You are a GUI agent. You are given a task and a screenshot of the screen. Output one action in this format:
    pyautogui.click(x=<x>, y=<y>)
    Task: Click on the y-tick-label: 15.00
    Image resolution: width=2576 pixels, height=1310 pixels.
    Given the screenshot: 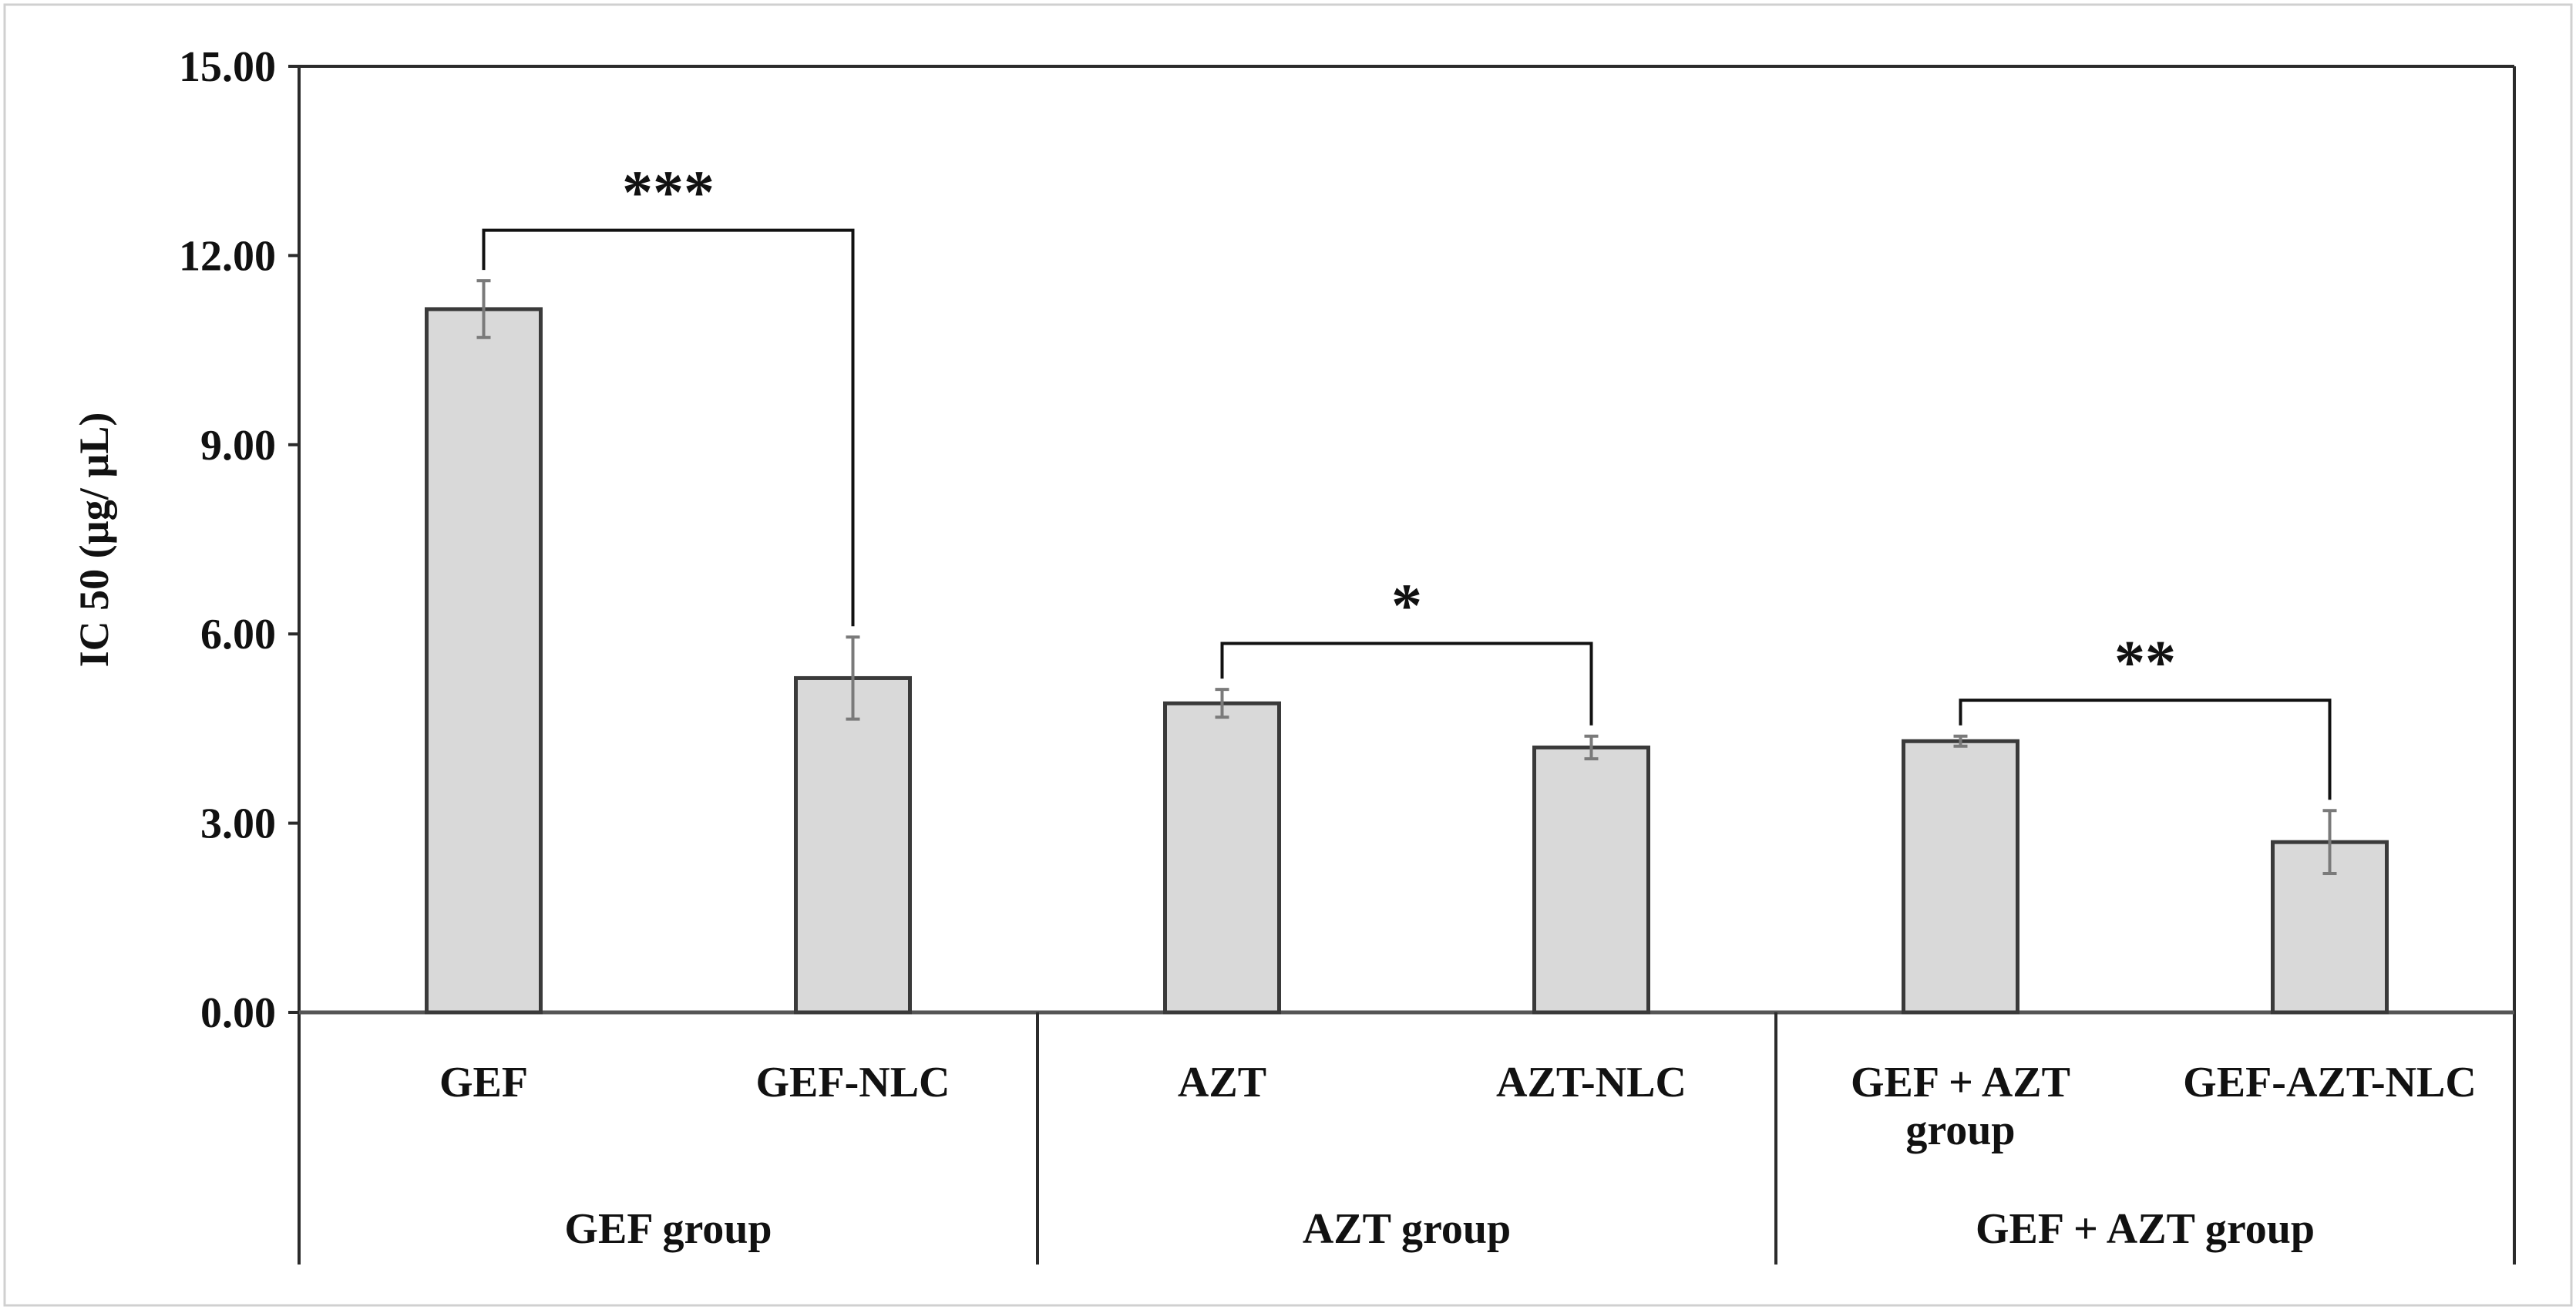 What is the action you would take?
    pyautogui.click(x=227, y=67)
    